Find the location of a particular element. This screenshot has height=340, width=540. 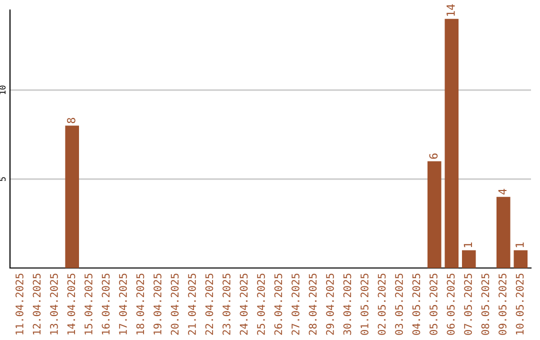

x-tick-label: 08.05.2025 is located at coordinates (485, 304).